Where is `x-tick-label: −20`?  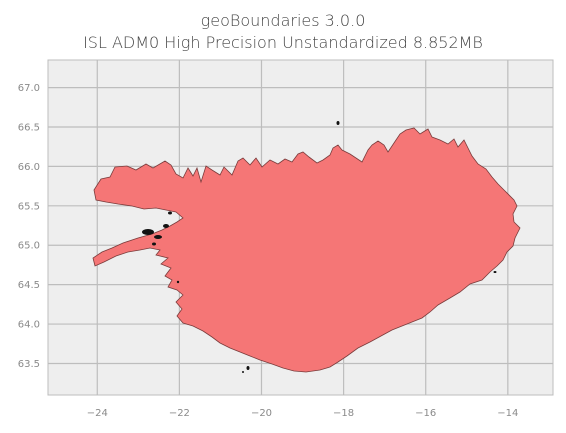 x-tick-label: −20 is located at coordinates (261, 413).